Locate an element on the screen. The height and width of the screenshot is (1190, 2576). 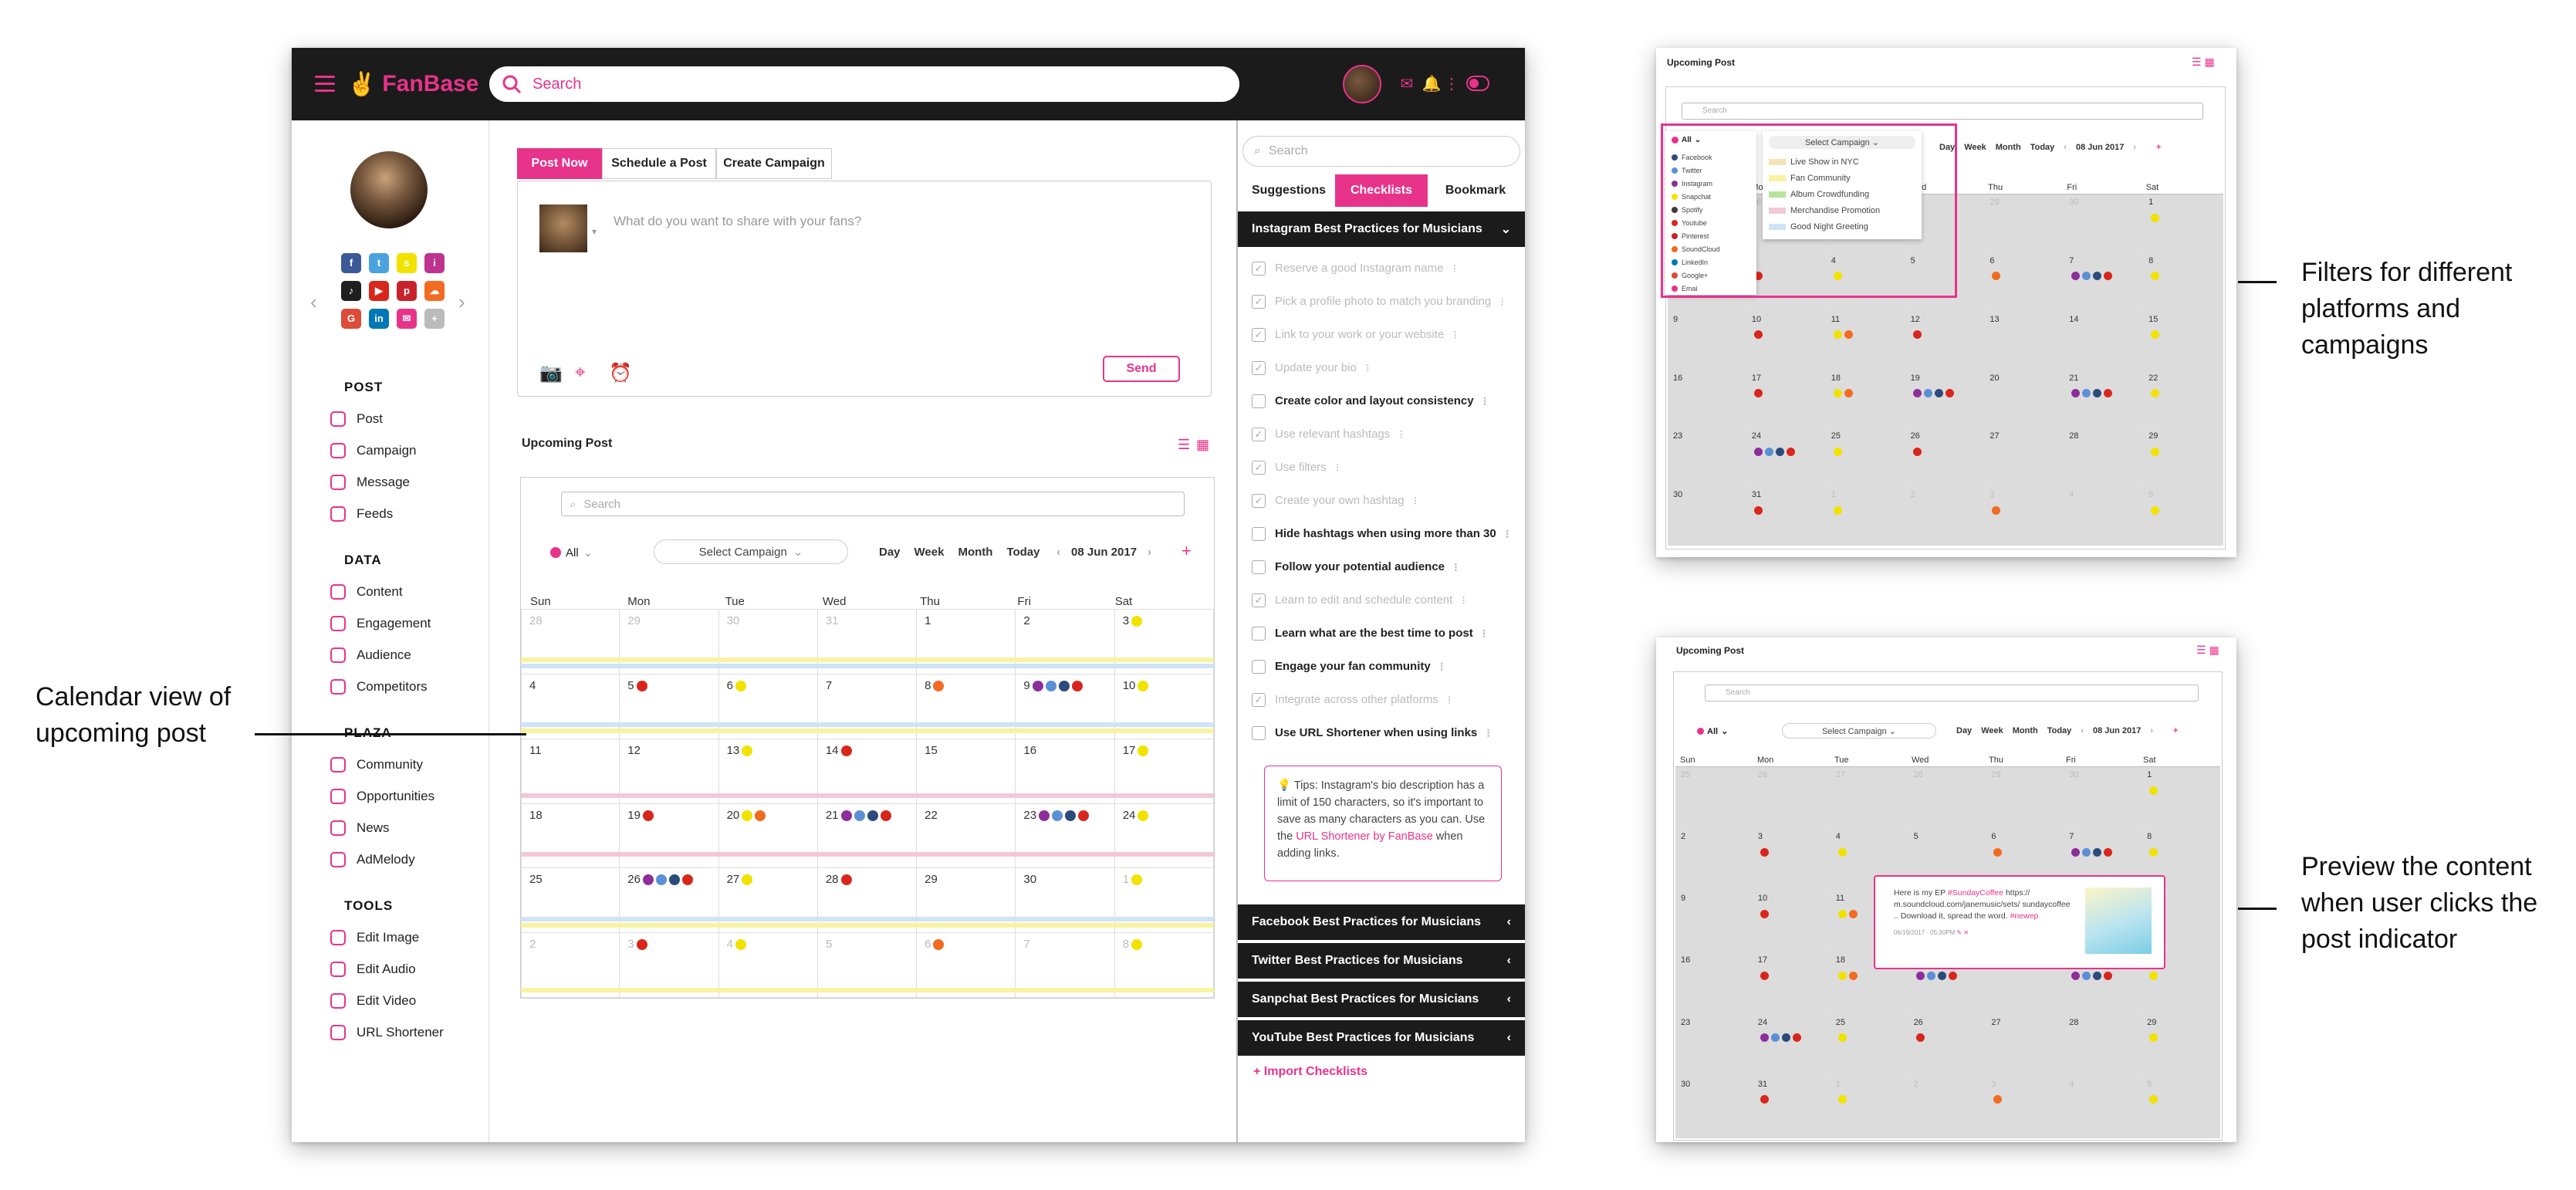
view-today: Today is located at coordinates (1023, 552).